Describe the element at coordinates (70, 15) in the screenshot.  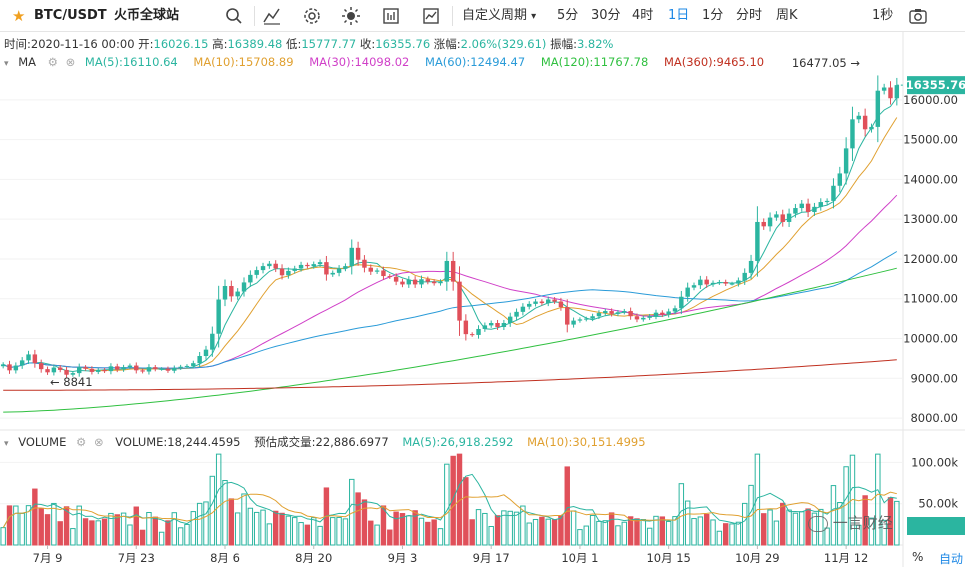
I see `symbol-label: BTC/USDT` at that location.